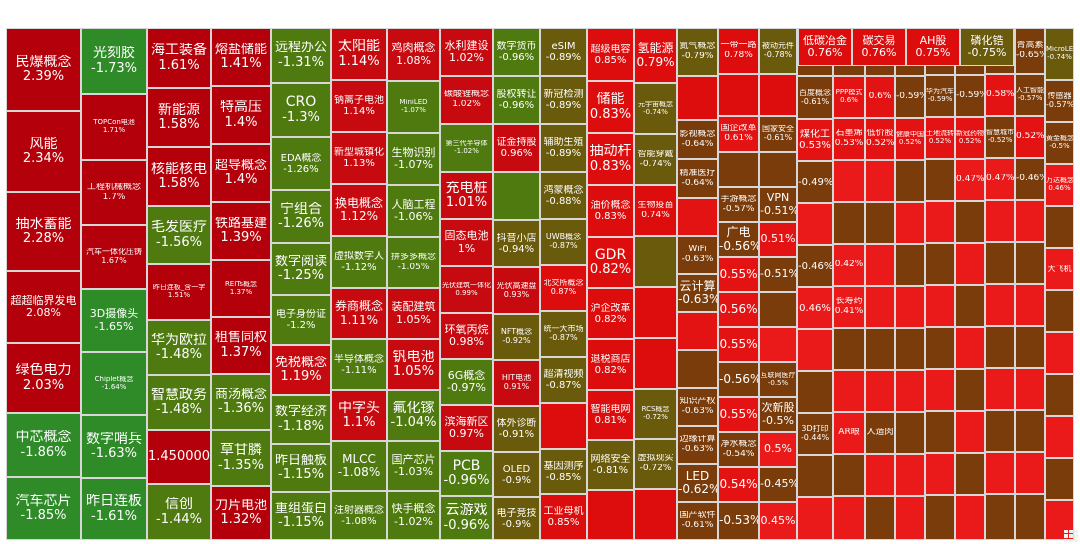  What do you see at coordinates (563, 148) in the screenshot?
I see `heatmap-tile: 辅助生殖 -0.89%` at bounding box center [563, 148].